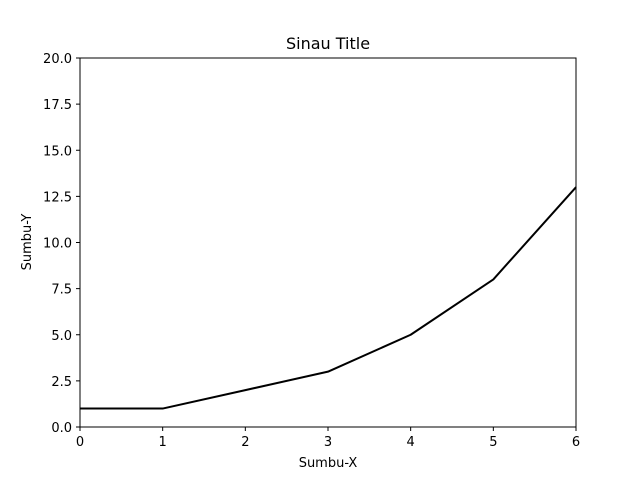  Describe the element at coordinates (80, 442) in the screenshot. I see `x-tick-label: 0` at that location.